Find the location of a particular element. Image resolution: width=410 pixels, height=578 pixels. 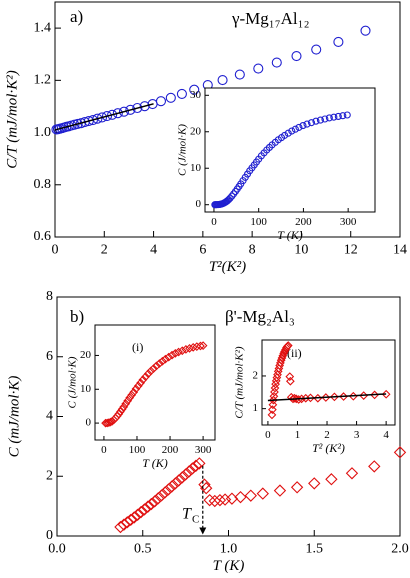

y-tick-label: 1.4 is located at coordinates (43, 27).